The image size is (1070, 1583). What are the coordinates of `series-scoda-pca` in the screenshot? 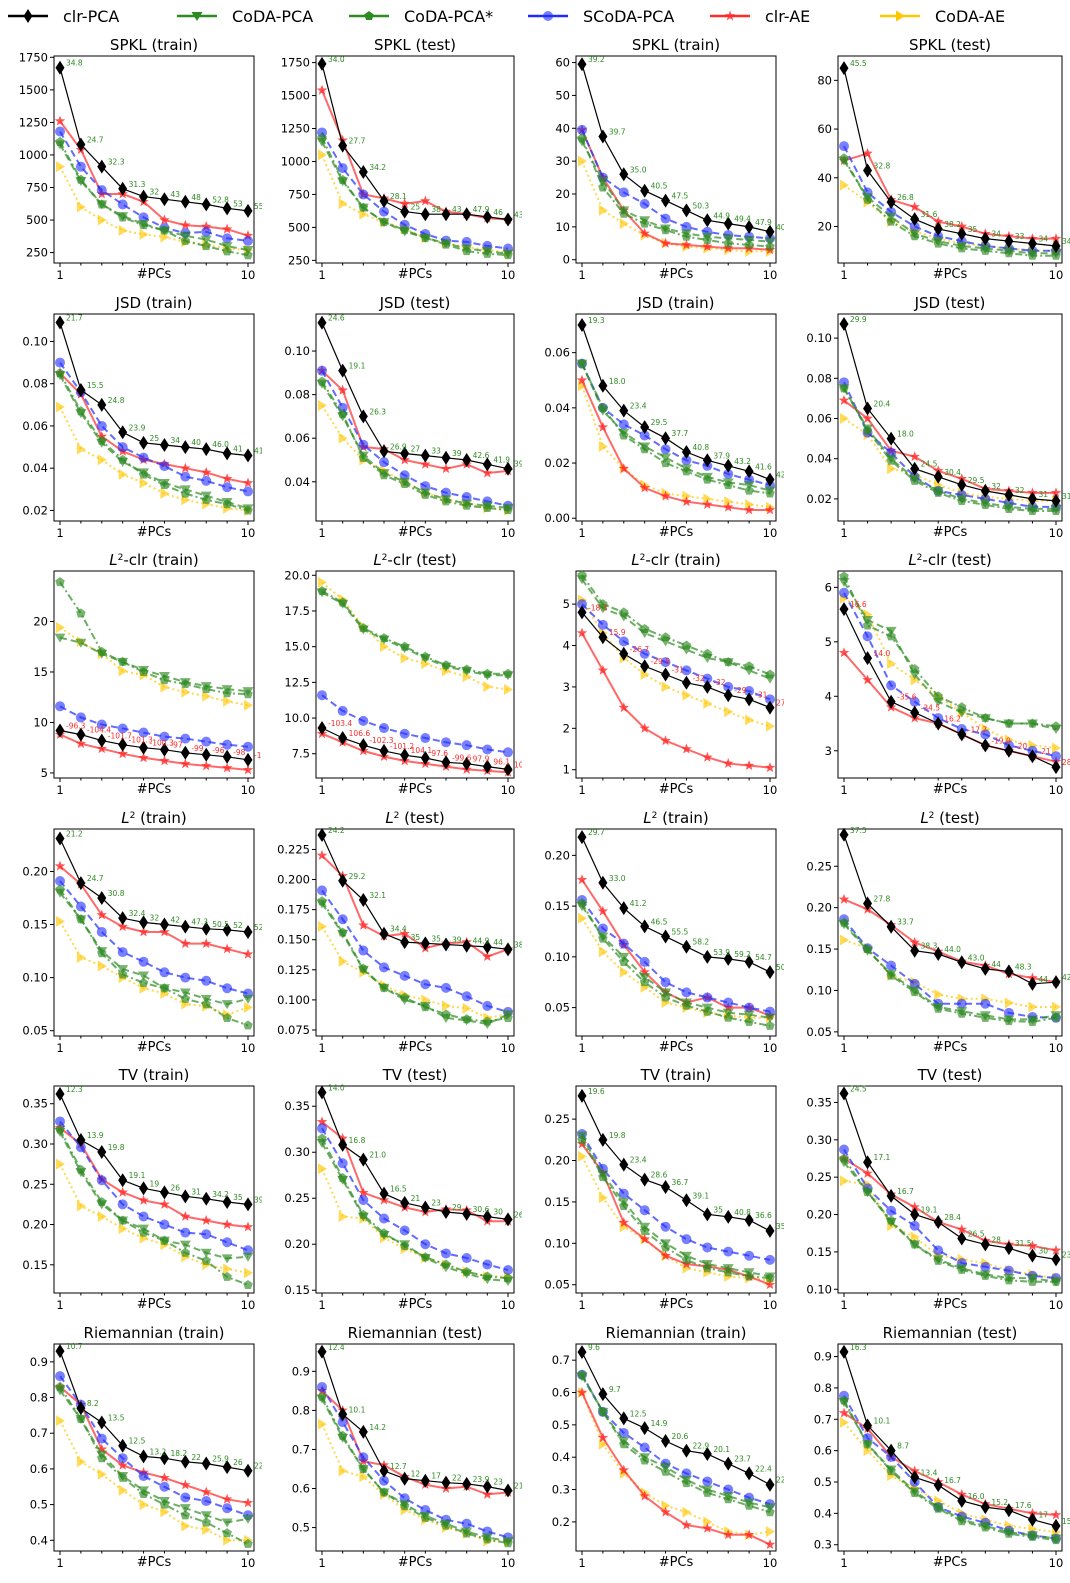 It's located at (415, 1462).